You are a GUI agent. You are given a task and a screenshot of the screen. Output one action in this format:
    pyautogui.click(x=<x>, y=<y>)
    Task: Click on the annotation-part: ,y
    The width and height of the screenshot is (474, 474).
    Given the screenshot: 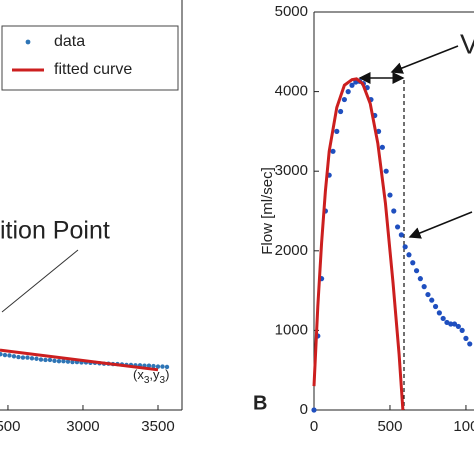 What is the action you would take?
    pyautogui.click(x=154, y=374)
    